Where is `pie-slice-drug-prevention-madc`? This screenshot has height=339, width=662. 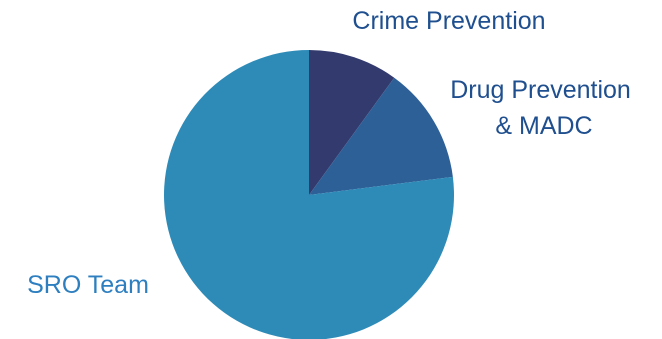 pie-slice-drug-prevention-madc is located at coordinates (381, 136).